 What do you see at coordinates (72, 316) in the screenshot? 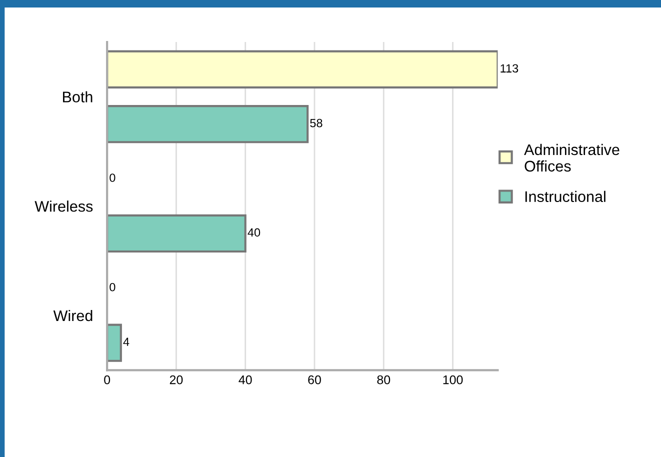
I see `y-tick-label: Wired` at bounding box center [72, 316].